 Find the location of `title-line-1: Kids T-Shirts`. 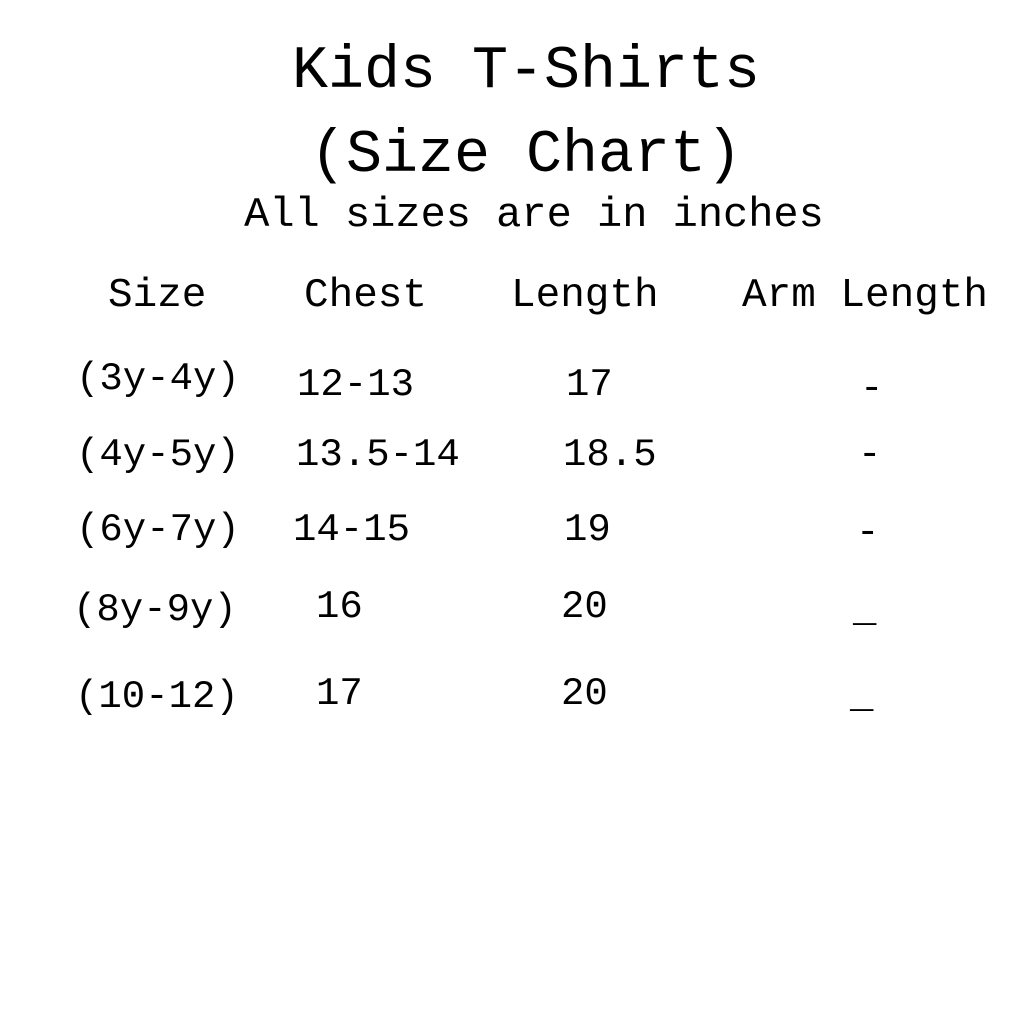

title-line-1: Kids T-Shirts is located at coordinates (526, 72).